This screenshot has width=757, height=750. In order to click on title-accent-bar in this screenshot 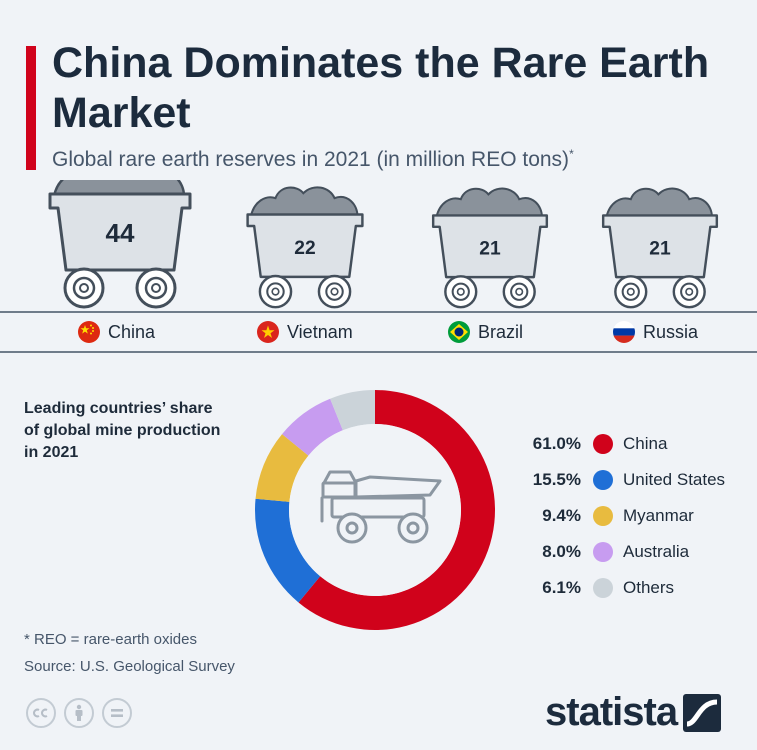, I will do `click(31, 108)`.